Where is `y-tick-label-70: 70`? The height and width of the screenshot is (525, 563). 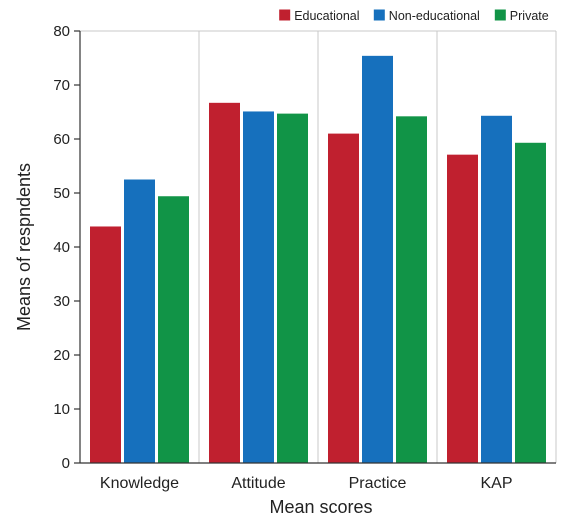 y-tick-label-70: 70 is located at coordinates (61, 85).